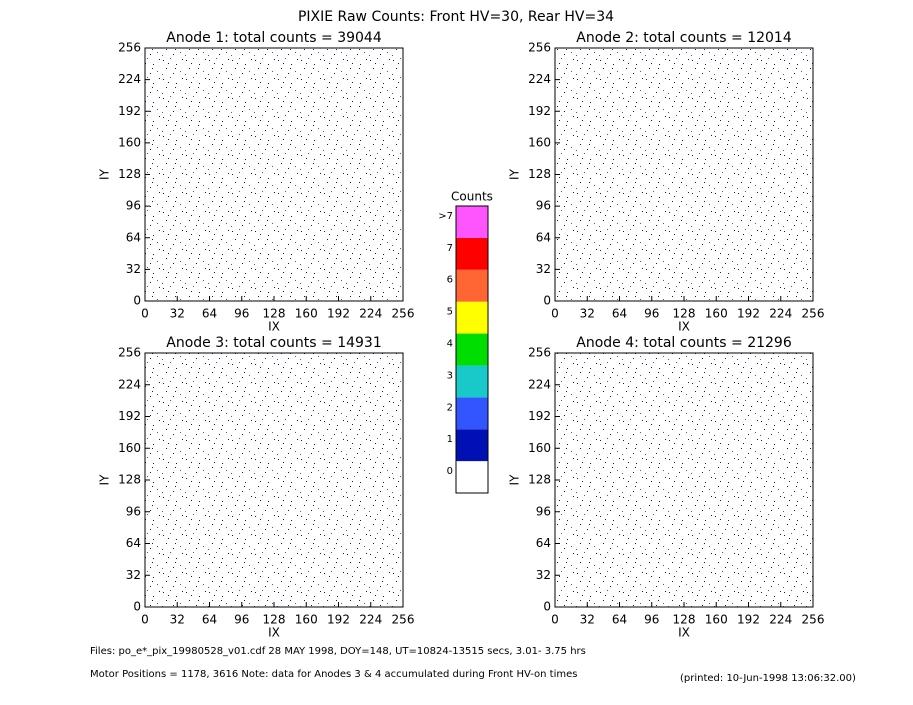 This screenshot has height=705, width=913. What do you see at coordinates (450, 248) in the screenshot?
I see `colorbar-label: 7` at bounding box center [450, 248].